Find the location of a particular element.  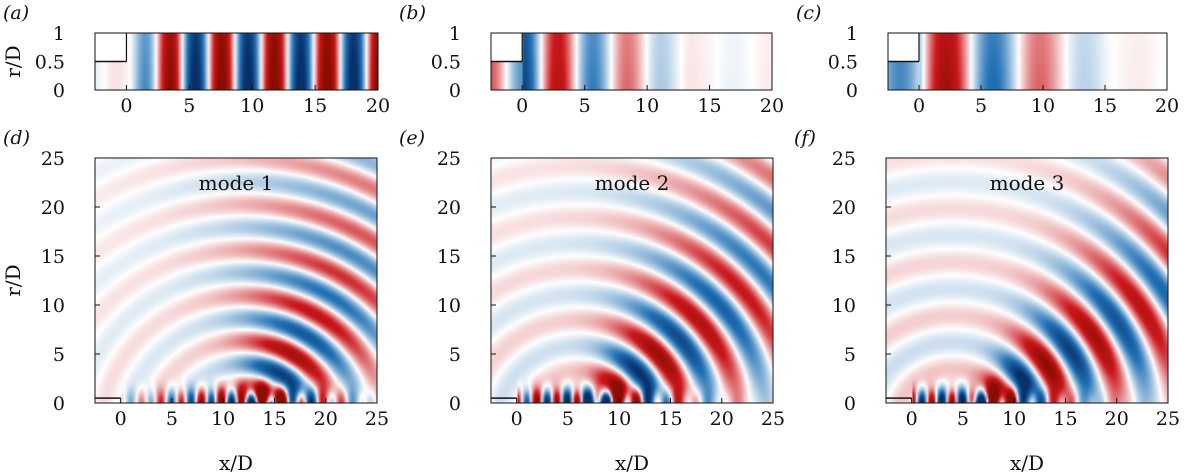

panel-2: 0 5 10 15 20 0 0.5 1 (b) is located at coordinates (591, 59).